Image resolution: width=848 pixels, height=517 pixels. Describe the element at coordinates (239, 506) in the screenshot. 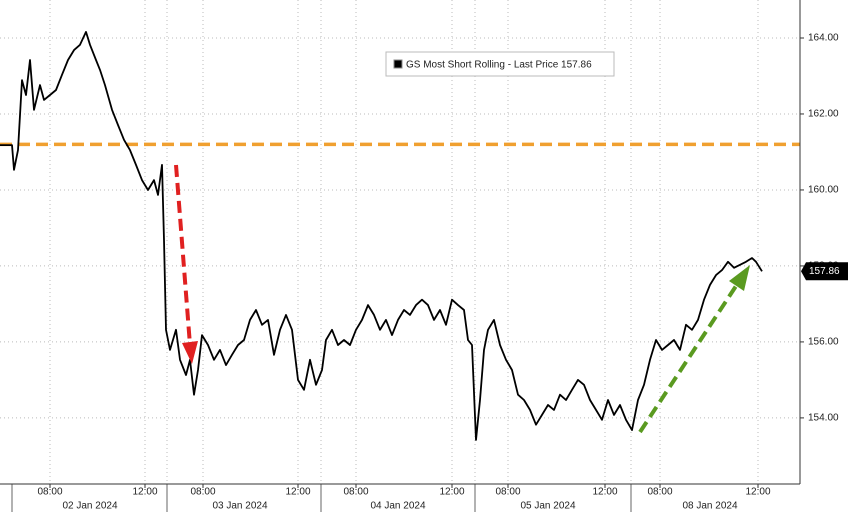

I see `day-label: 03 Jan 2024` at that location.